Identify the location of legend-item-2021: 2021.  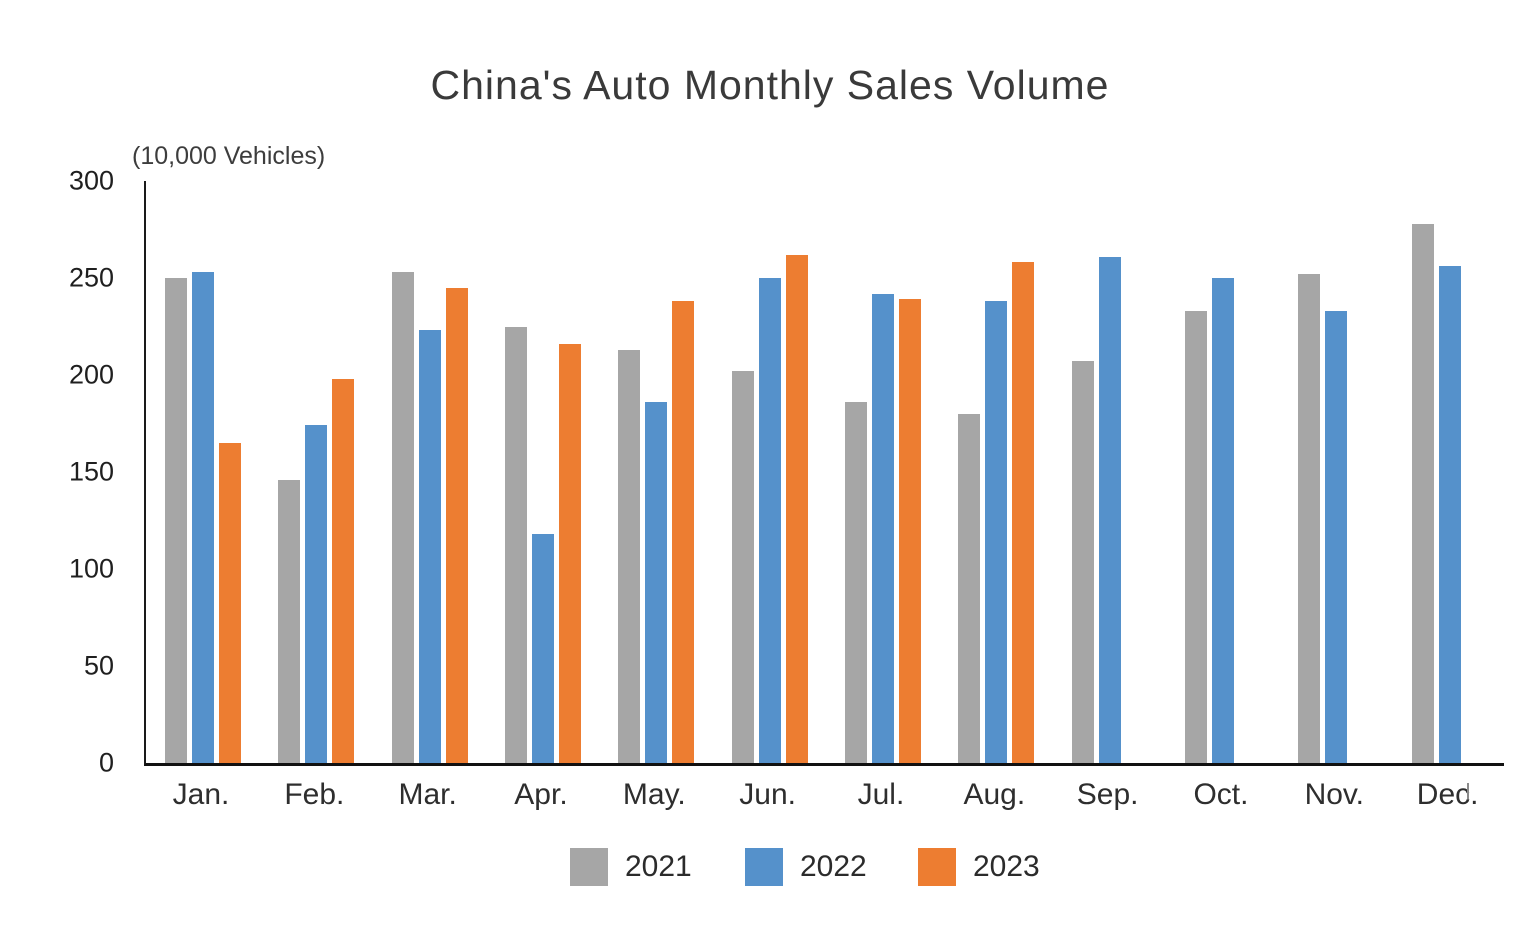
(631, 867).